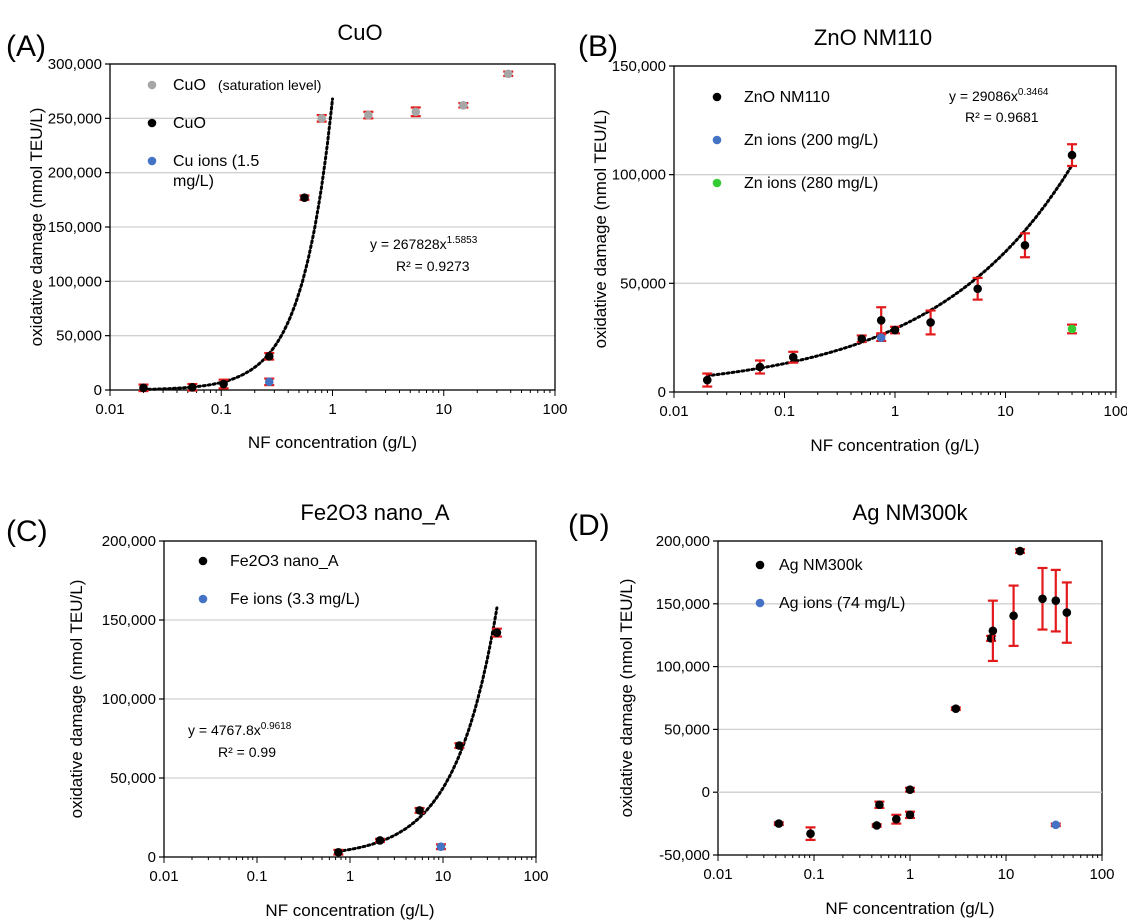  What do you see at coordinates (216, 161) in the screenshot?
I see `legend-entry: Cu ions (1.5` at bounding box center [216, 161].